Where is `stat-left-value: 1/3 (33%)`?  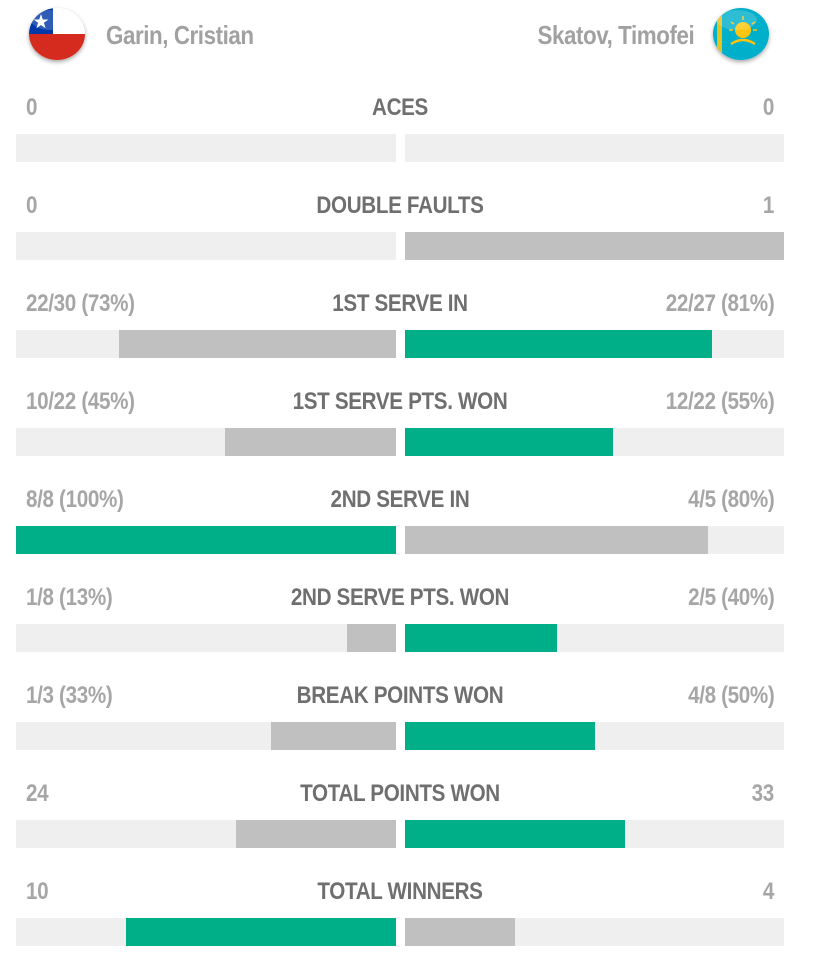 stat-left-value: 1/3 (33%) is located at coordinates (69, 695).